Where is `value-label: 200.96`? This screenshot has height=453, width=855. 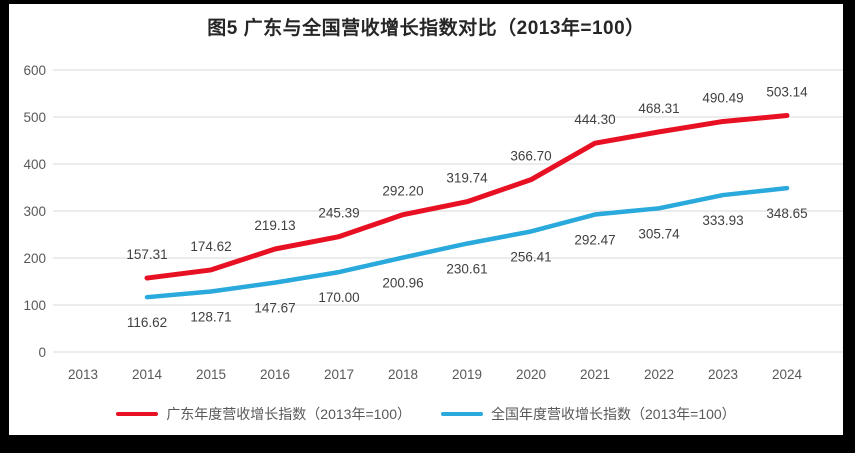
value-label: 200.96 is located at coordinates (402, 283).